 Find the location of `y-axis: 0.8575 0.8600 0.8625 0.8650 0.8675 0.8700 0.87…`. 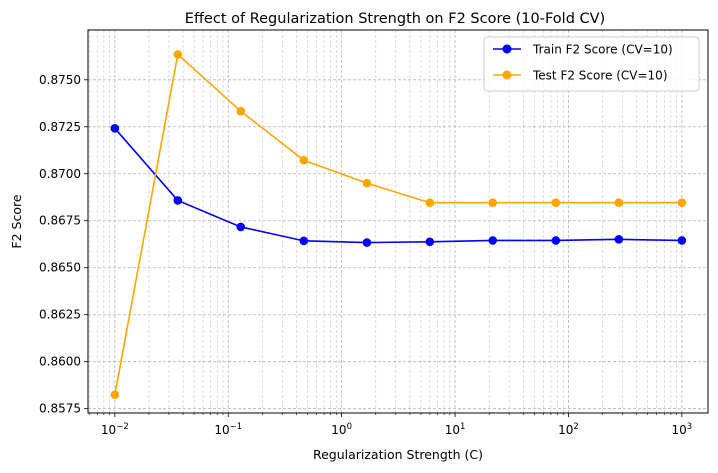

y-axis: 0.8575 0.8600 0.8625 0.8650 0.8675 0.8700 0.87… is located at coordinates (63, 244).